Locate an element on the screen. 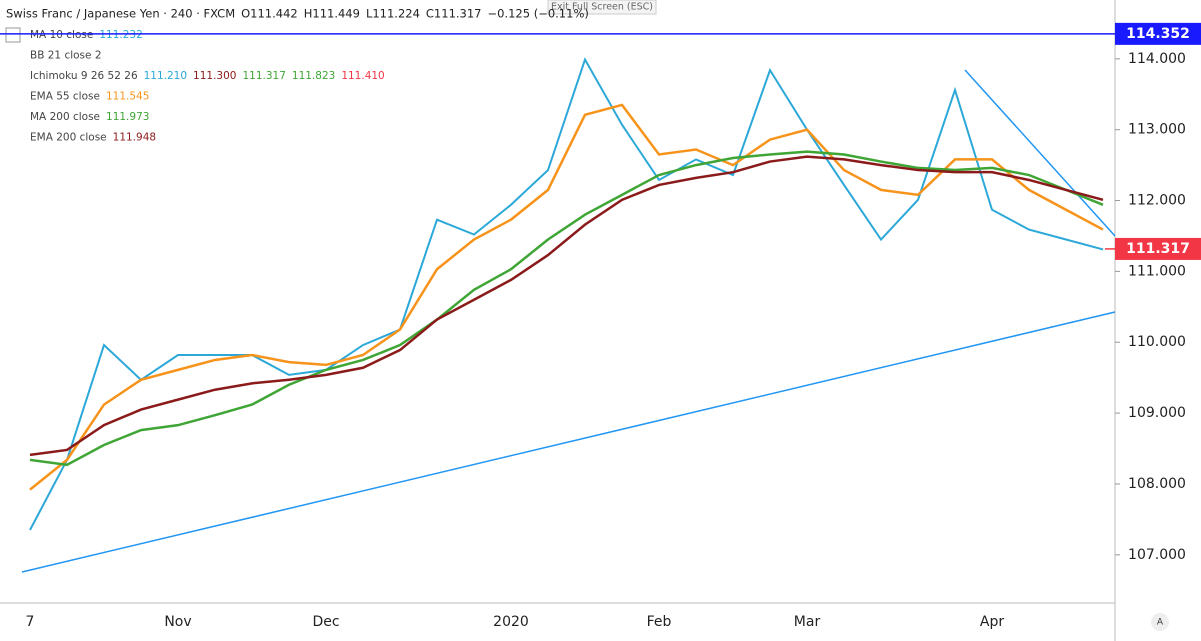 The width and height of the screenshot is (1201, 641). legend-value: 111.300 is located at coordinates (214, 76).